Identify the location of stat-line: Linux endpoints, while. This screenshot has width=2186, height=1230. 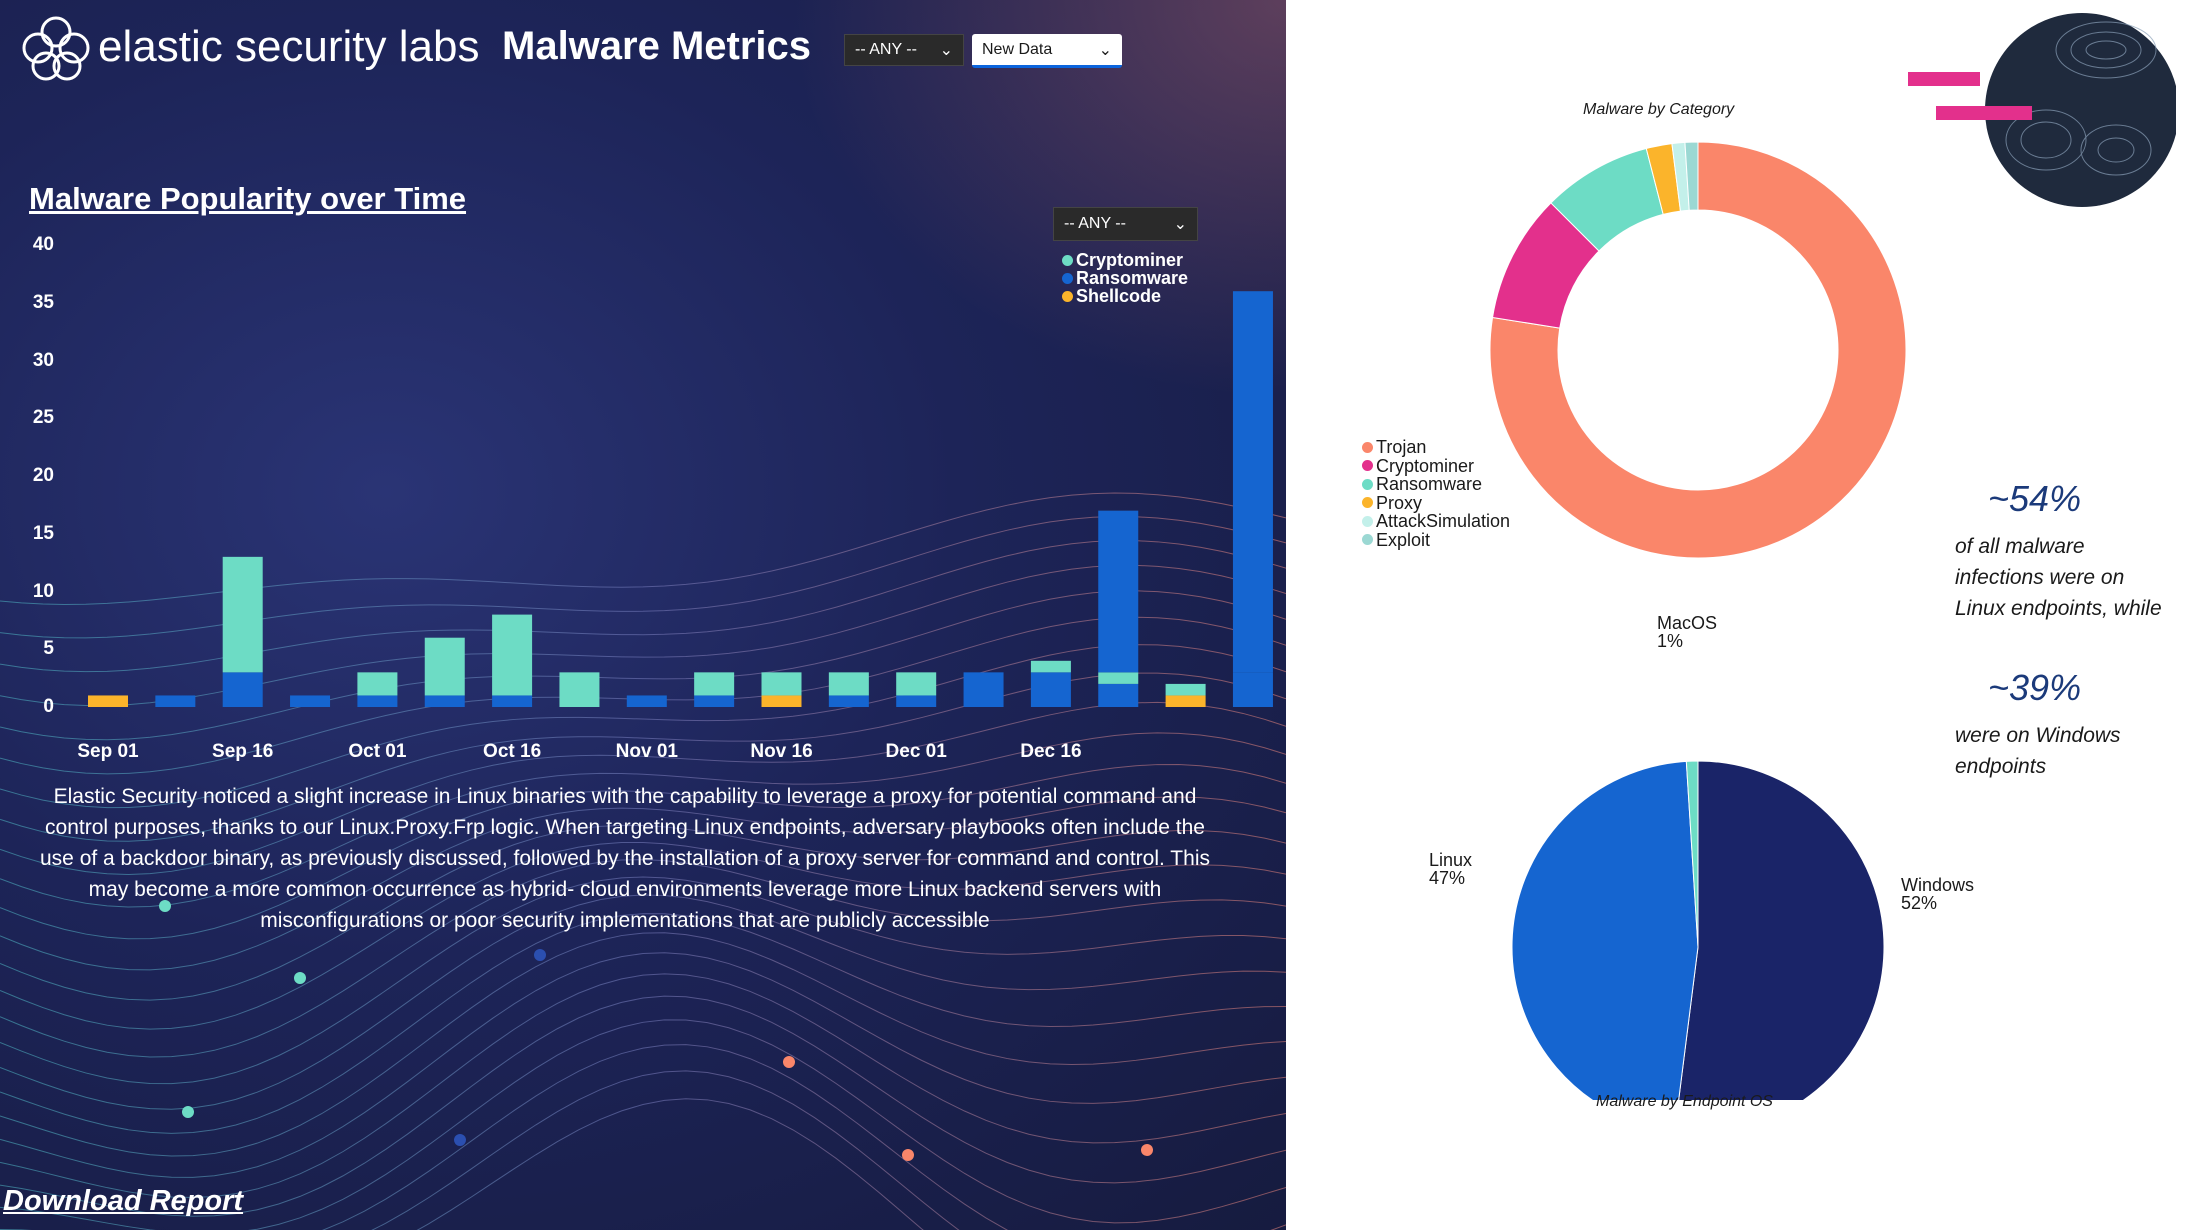
(2058, 608).